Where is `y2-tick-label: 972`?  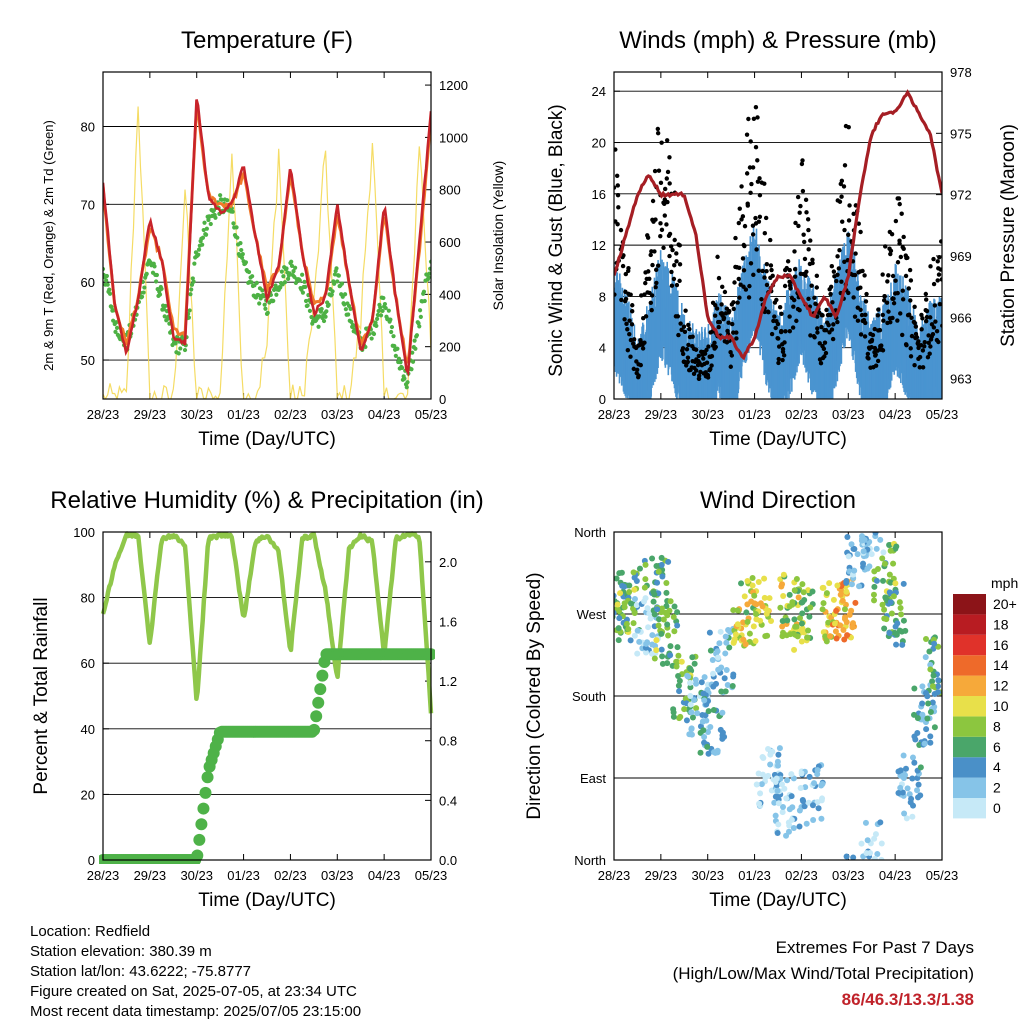 y2-tick-label: 972 is located at coordinates (961, 195).